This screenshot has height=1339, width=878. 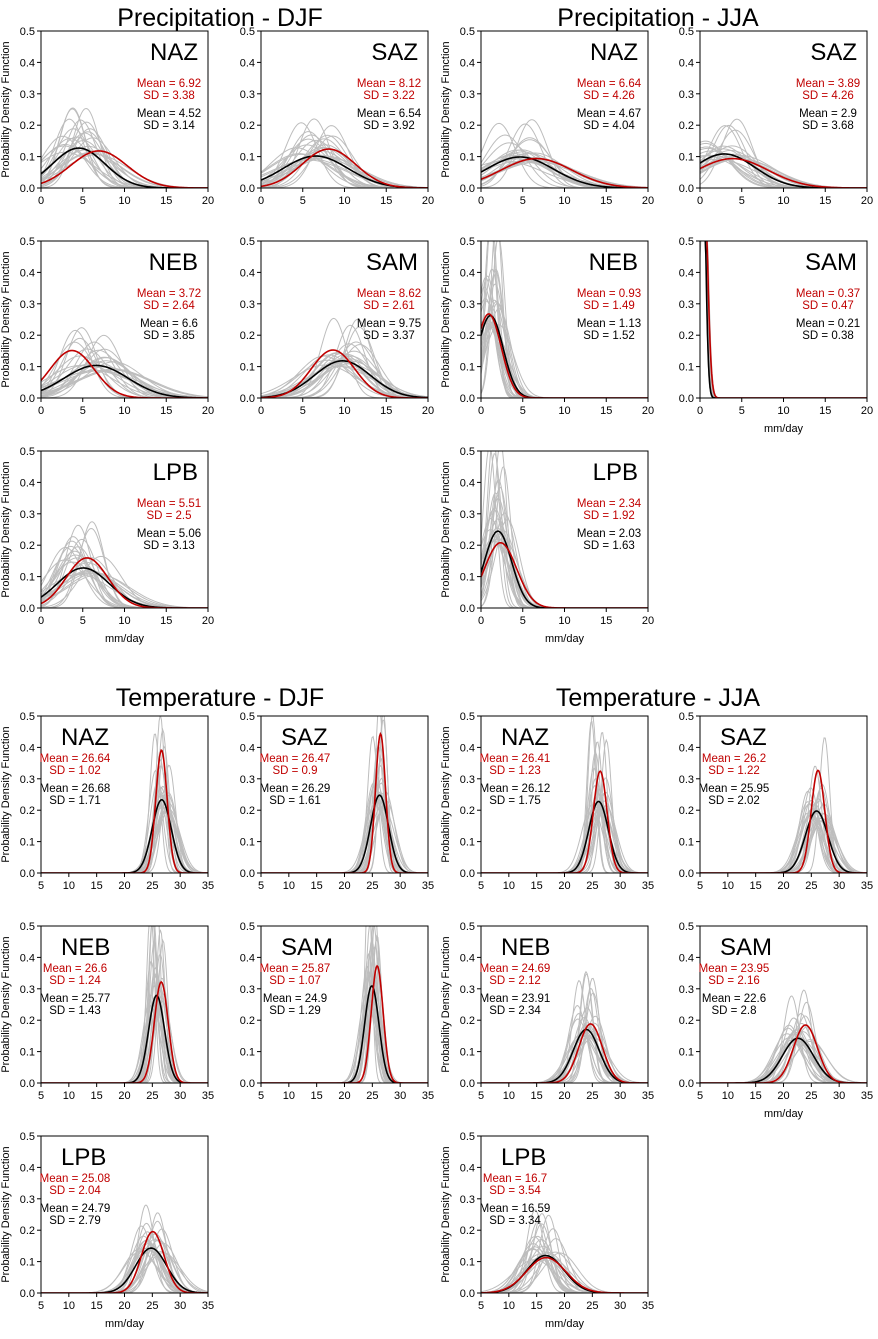 What do you see at coordinates (827, 306) in the screenshot?
I see `obs-sd-label: SD = 0.47` at bounding box center [827, 306].